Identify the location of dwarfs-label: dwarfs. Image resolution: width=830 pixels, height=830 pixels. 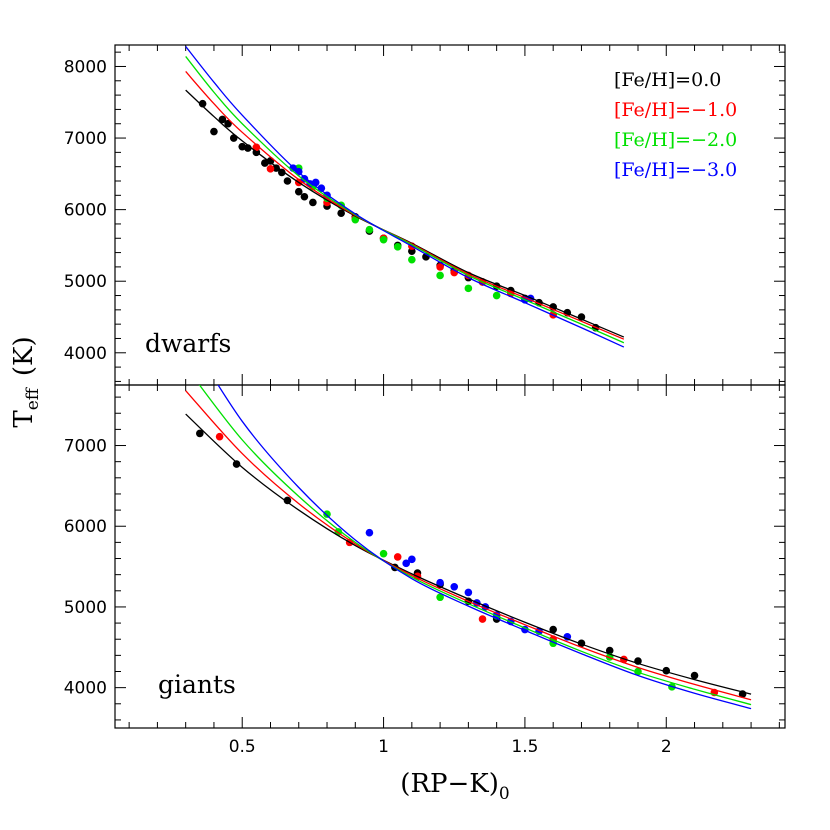
(188, 343).